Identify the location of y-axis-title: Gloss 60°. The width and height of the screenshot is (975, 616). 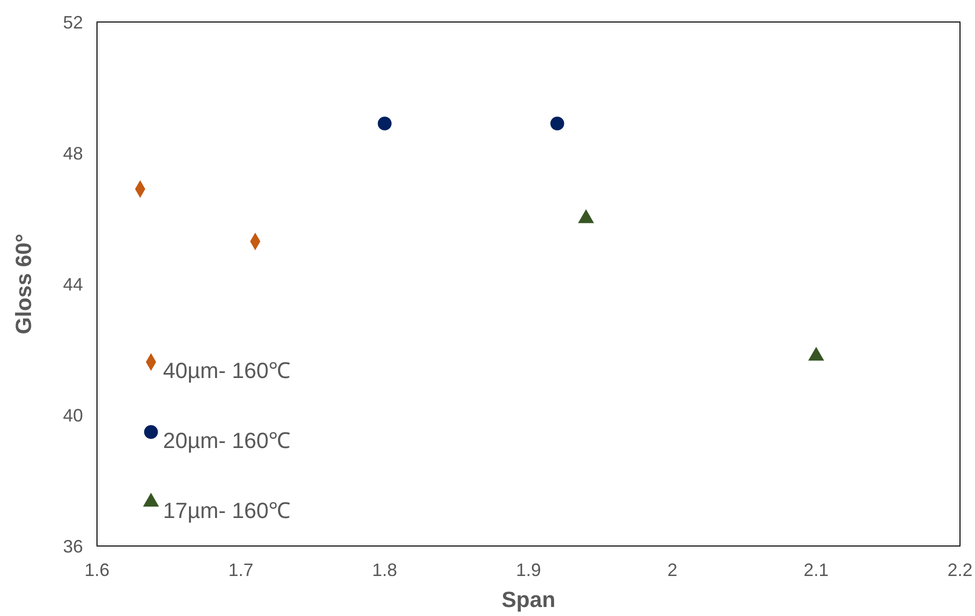
(23, 284).